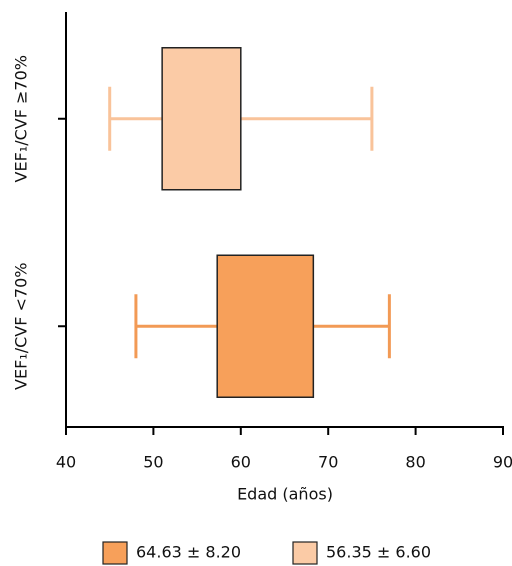  I want to click on x-axis-label: Edad (años), so click(285, 494).